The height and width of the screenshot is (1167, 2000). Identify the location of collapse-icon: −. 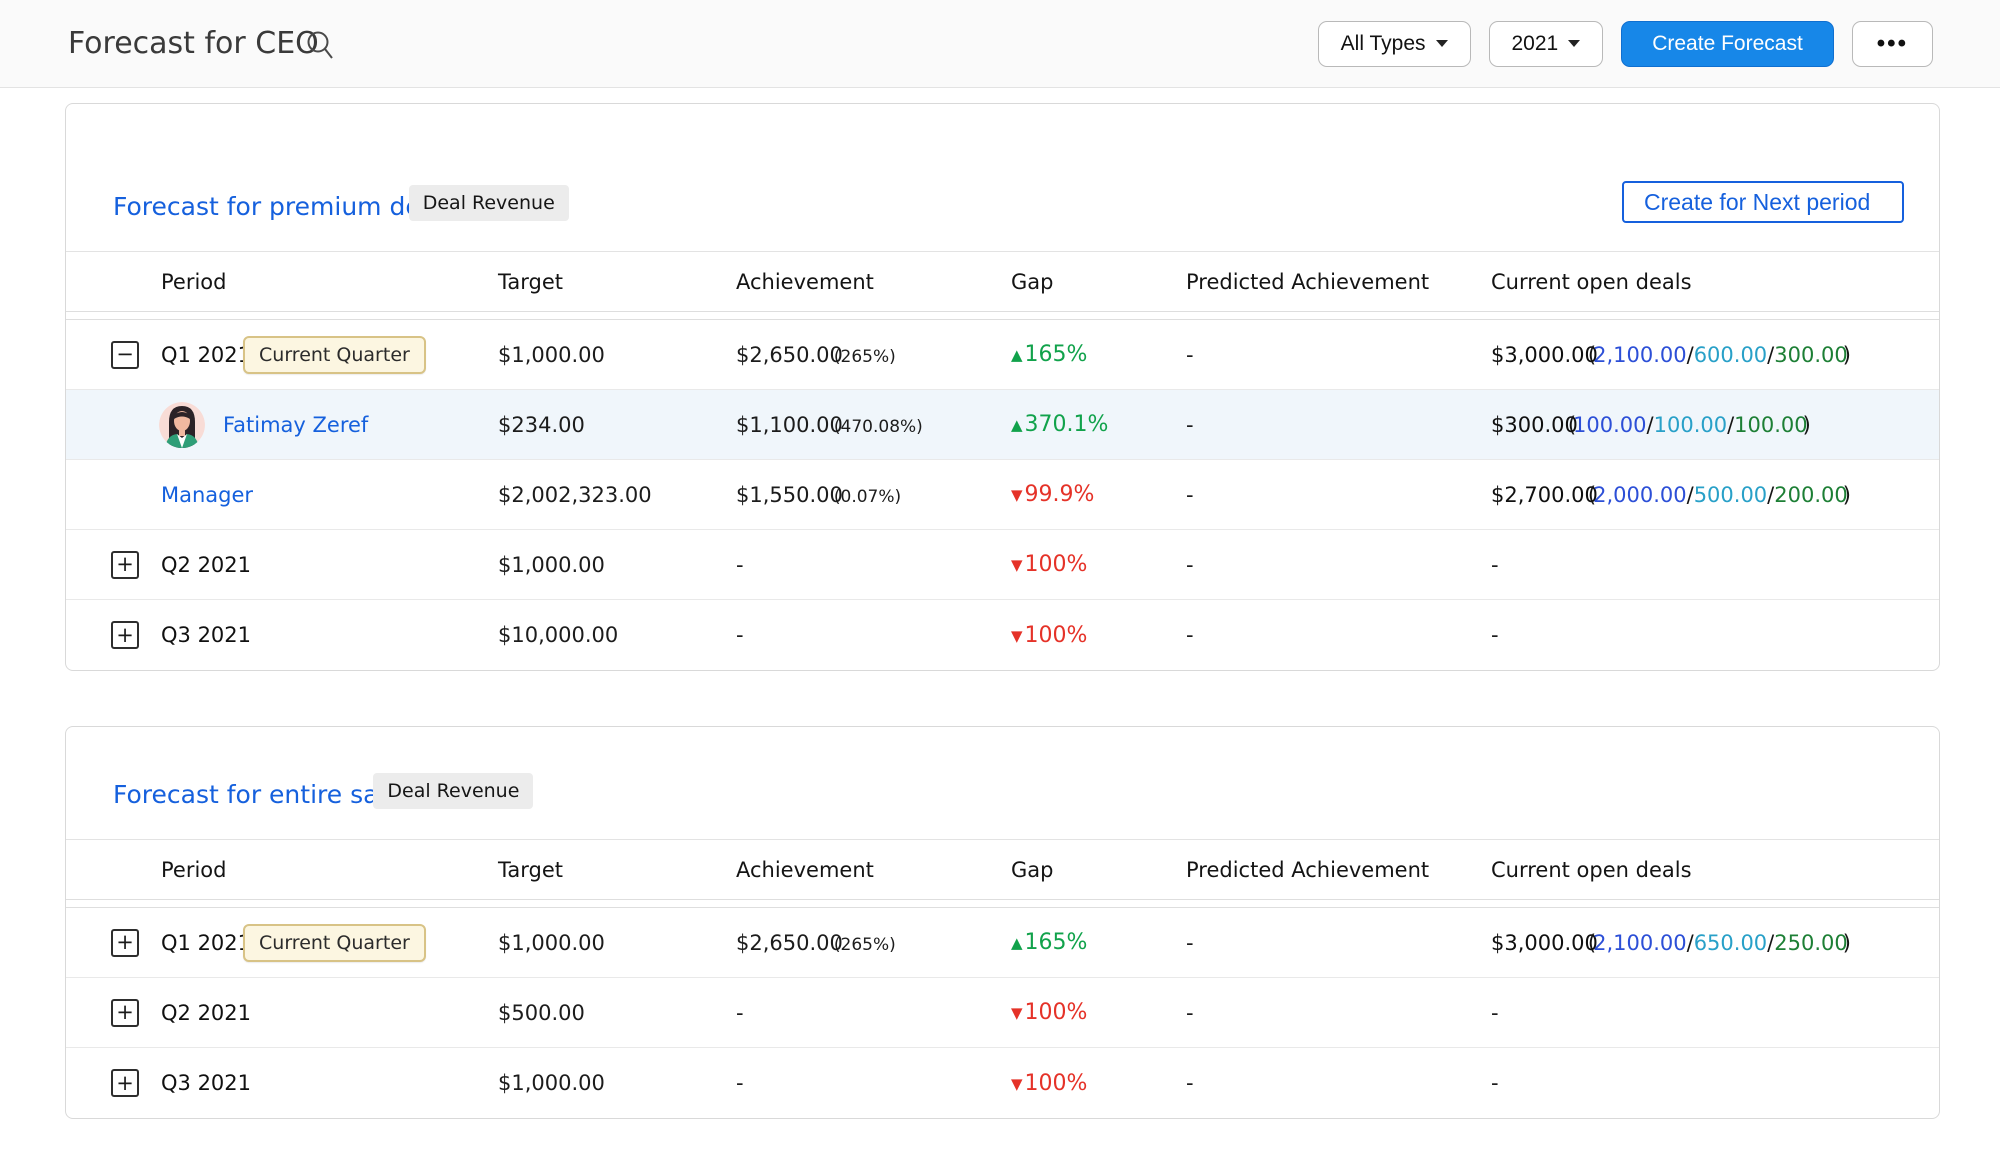
(125, 354).